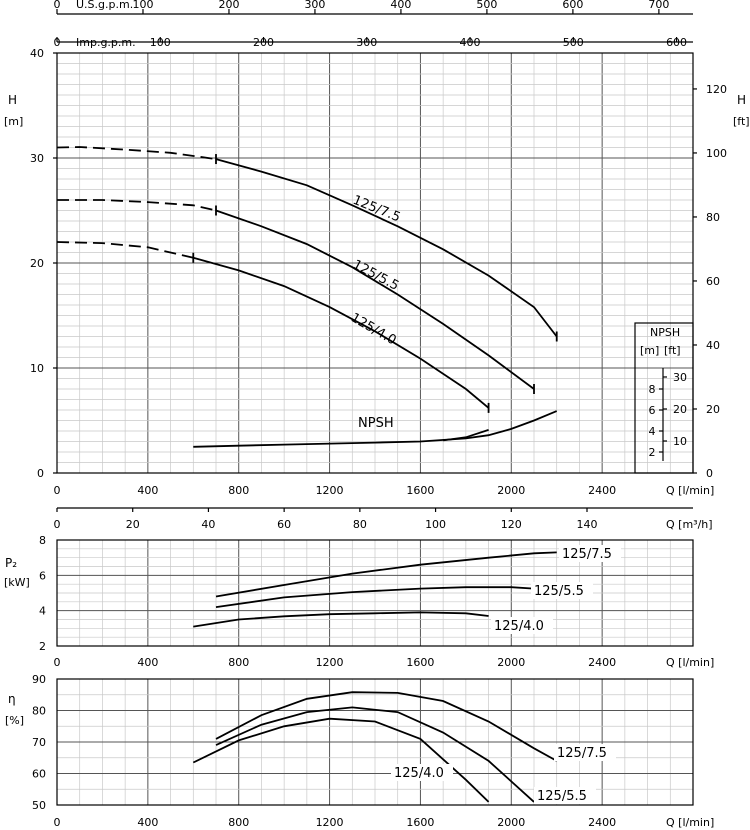  I want to click on npsh-inset-m-label: 6, so click(652, 410).